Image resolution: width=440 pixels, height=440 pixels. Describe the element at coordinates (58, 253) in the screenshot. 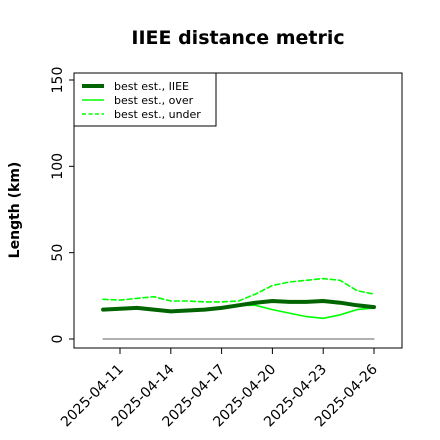

I see `y-tick-label-1: 50` at that location.